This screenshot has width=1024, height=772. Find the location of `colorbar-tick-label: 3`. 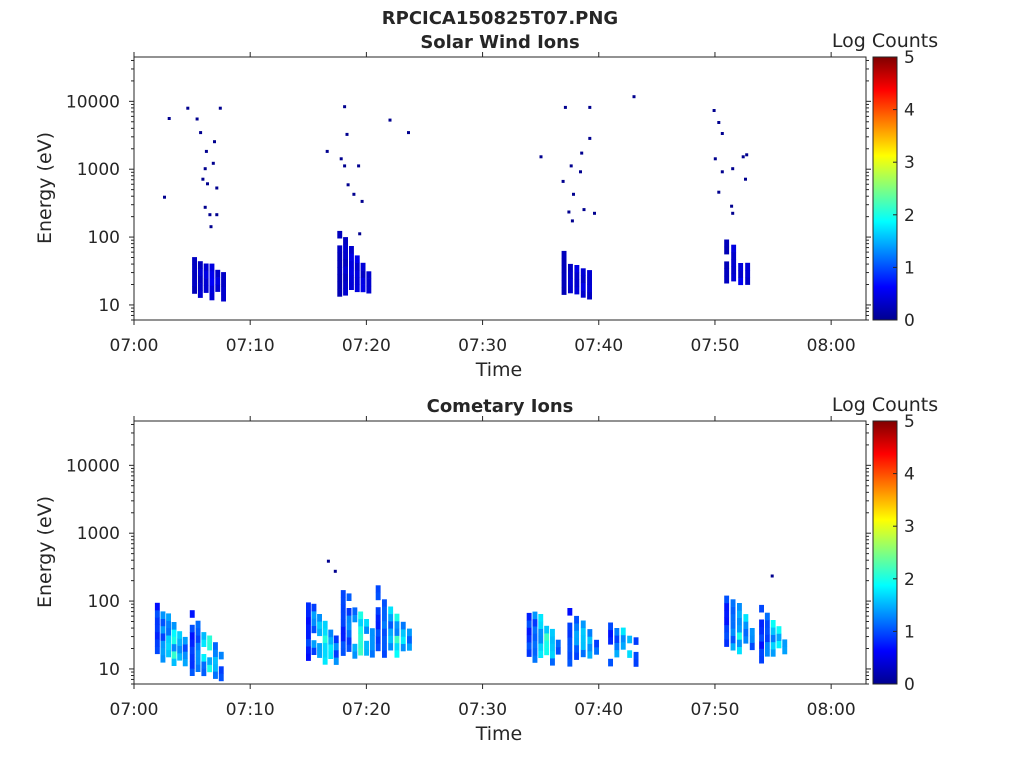

colorbar-tick-label: 3 is located at coordinates (909, 527).